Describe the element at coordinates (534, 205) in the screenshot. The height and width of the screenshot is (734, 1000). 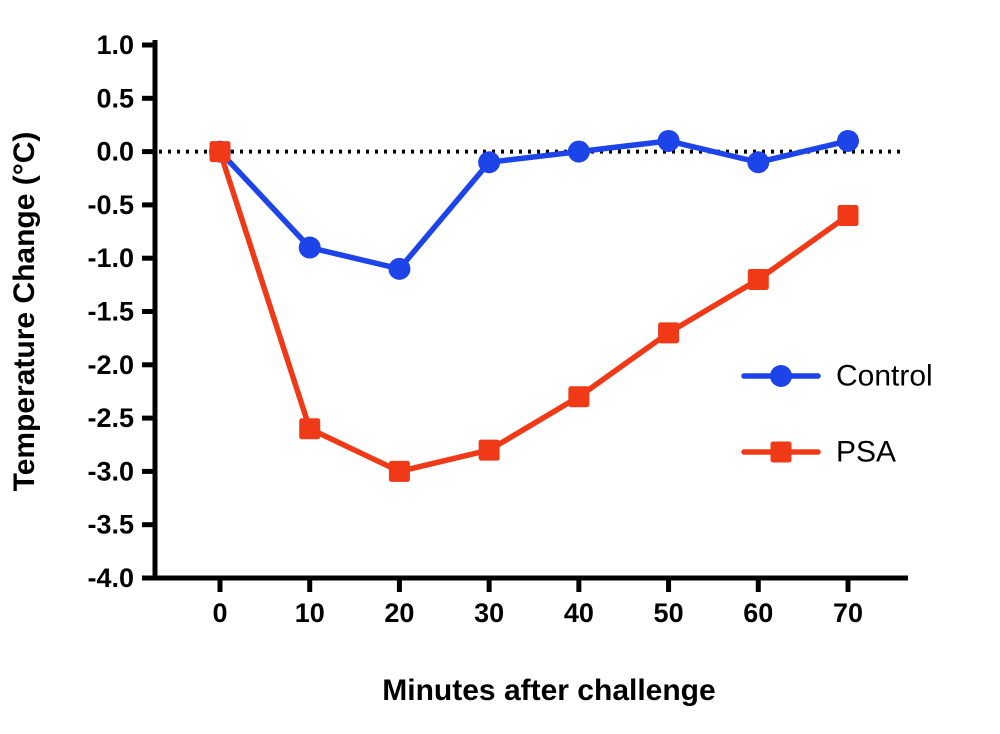
I see `series-line-control` at that location.